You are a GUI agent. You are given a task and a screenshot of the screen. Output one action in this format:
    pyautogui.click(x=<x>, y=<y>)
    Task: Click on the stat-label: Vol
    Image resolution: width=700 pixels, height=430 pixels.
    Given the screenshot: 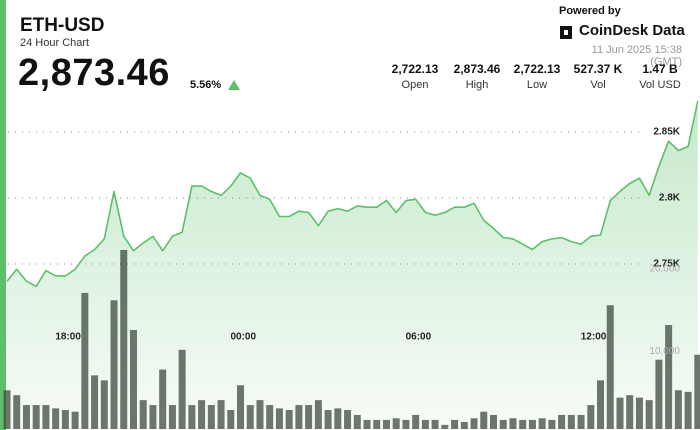 What is the action you would take?
    pyautogui.click(x=598, y=85)
    